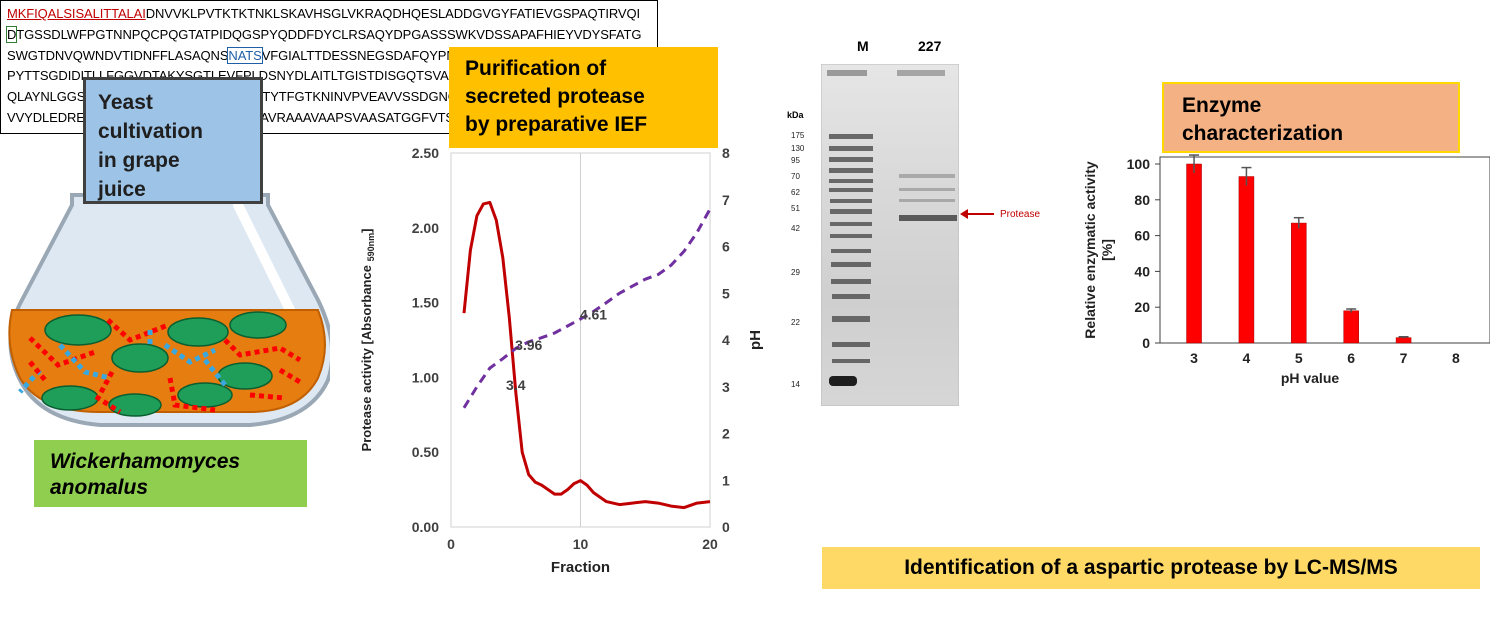 This screenshot has width=1508, height=621. What do you see at coordinates (451, 544) in the screenshot?
I see `x-tick-label: 0` at bounding box center [451, 544].